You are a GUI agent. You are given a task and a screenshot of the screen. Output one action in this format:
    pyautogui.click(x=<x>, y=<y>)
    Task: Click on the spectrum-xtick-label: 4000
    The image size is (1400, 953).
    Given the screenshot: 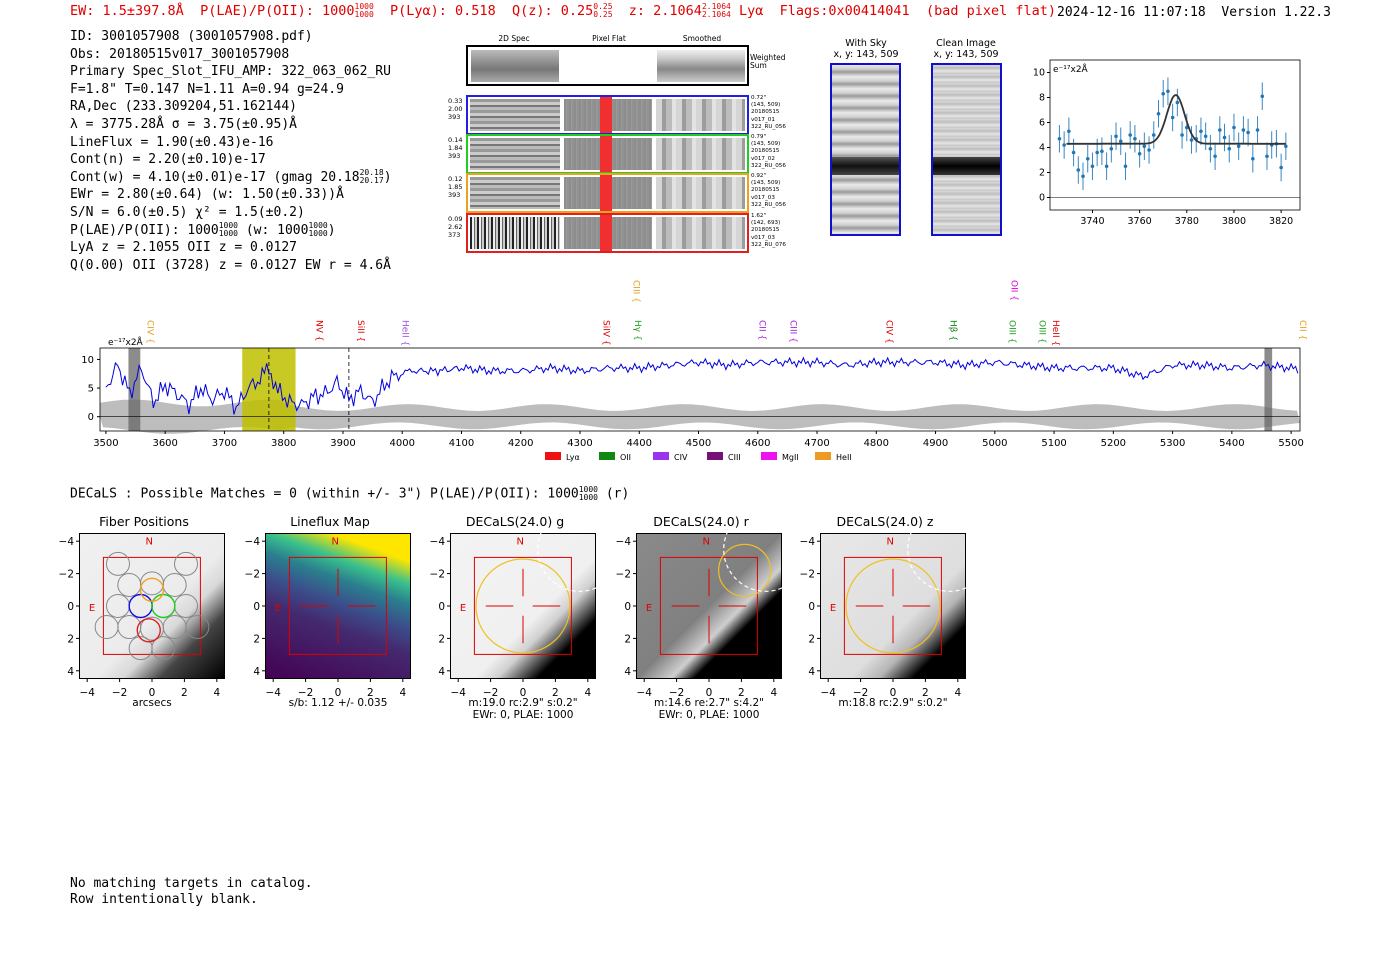 What is the action you would take?
    pyautogui.click(x=401, y=443)
    